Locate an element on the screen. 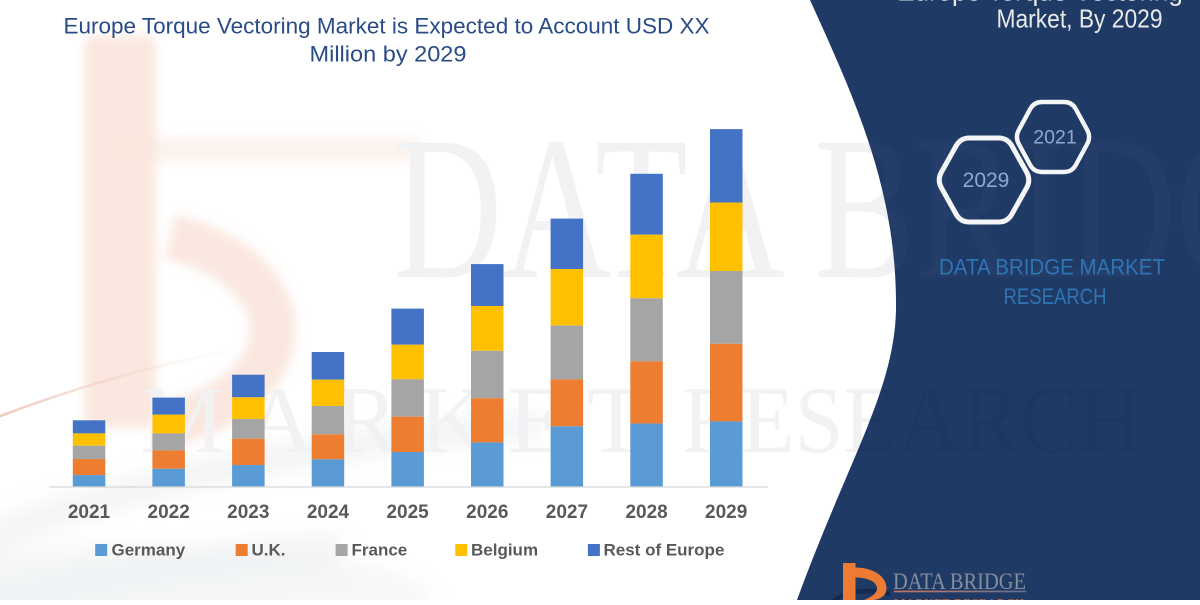  svg-text: France is located at coordinates (380, 550).